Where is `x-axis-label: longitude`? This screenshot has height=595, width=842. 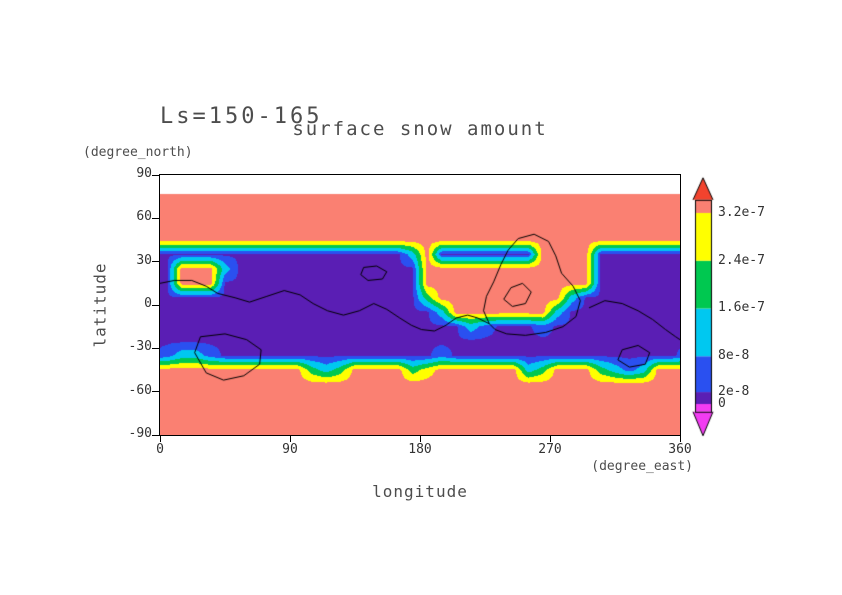 x-axis-label: longitude is located at coordinates (420, 491).